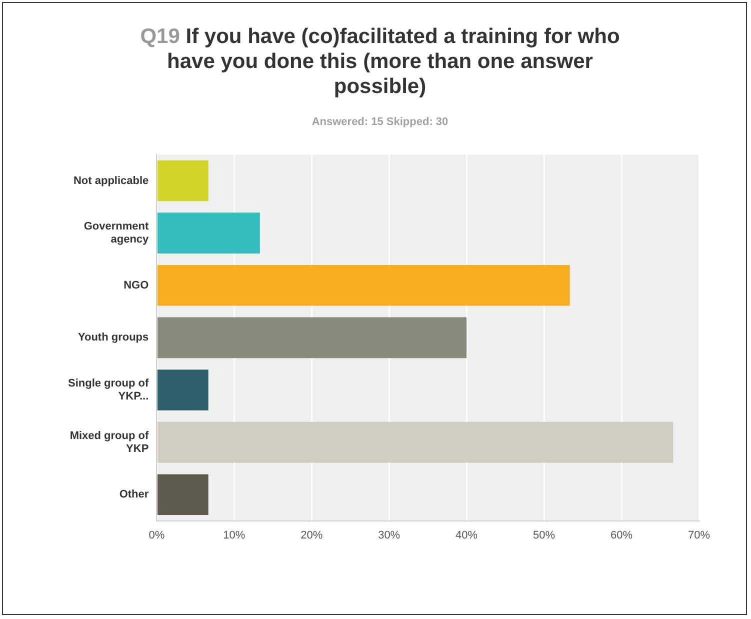 This screenshot has height=619, width=751. What do you see at coordinates (134, 494) in the screenshot?
I see `y-tick-label: Other` at bounding box center [134, 494].